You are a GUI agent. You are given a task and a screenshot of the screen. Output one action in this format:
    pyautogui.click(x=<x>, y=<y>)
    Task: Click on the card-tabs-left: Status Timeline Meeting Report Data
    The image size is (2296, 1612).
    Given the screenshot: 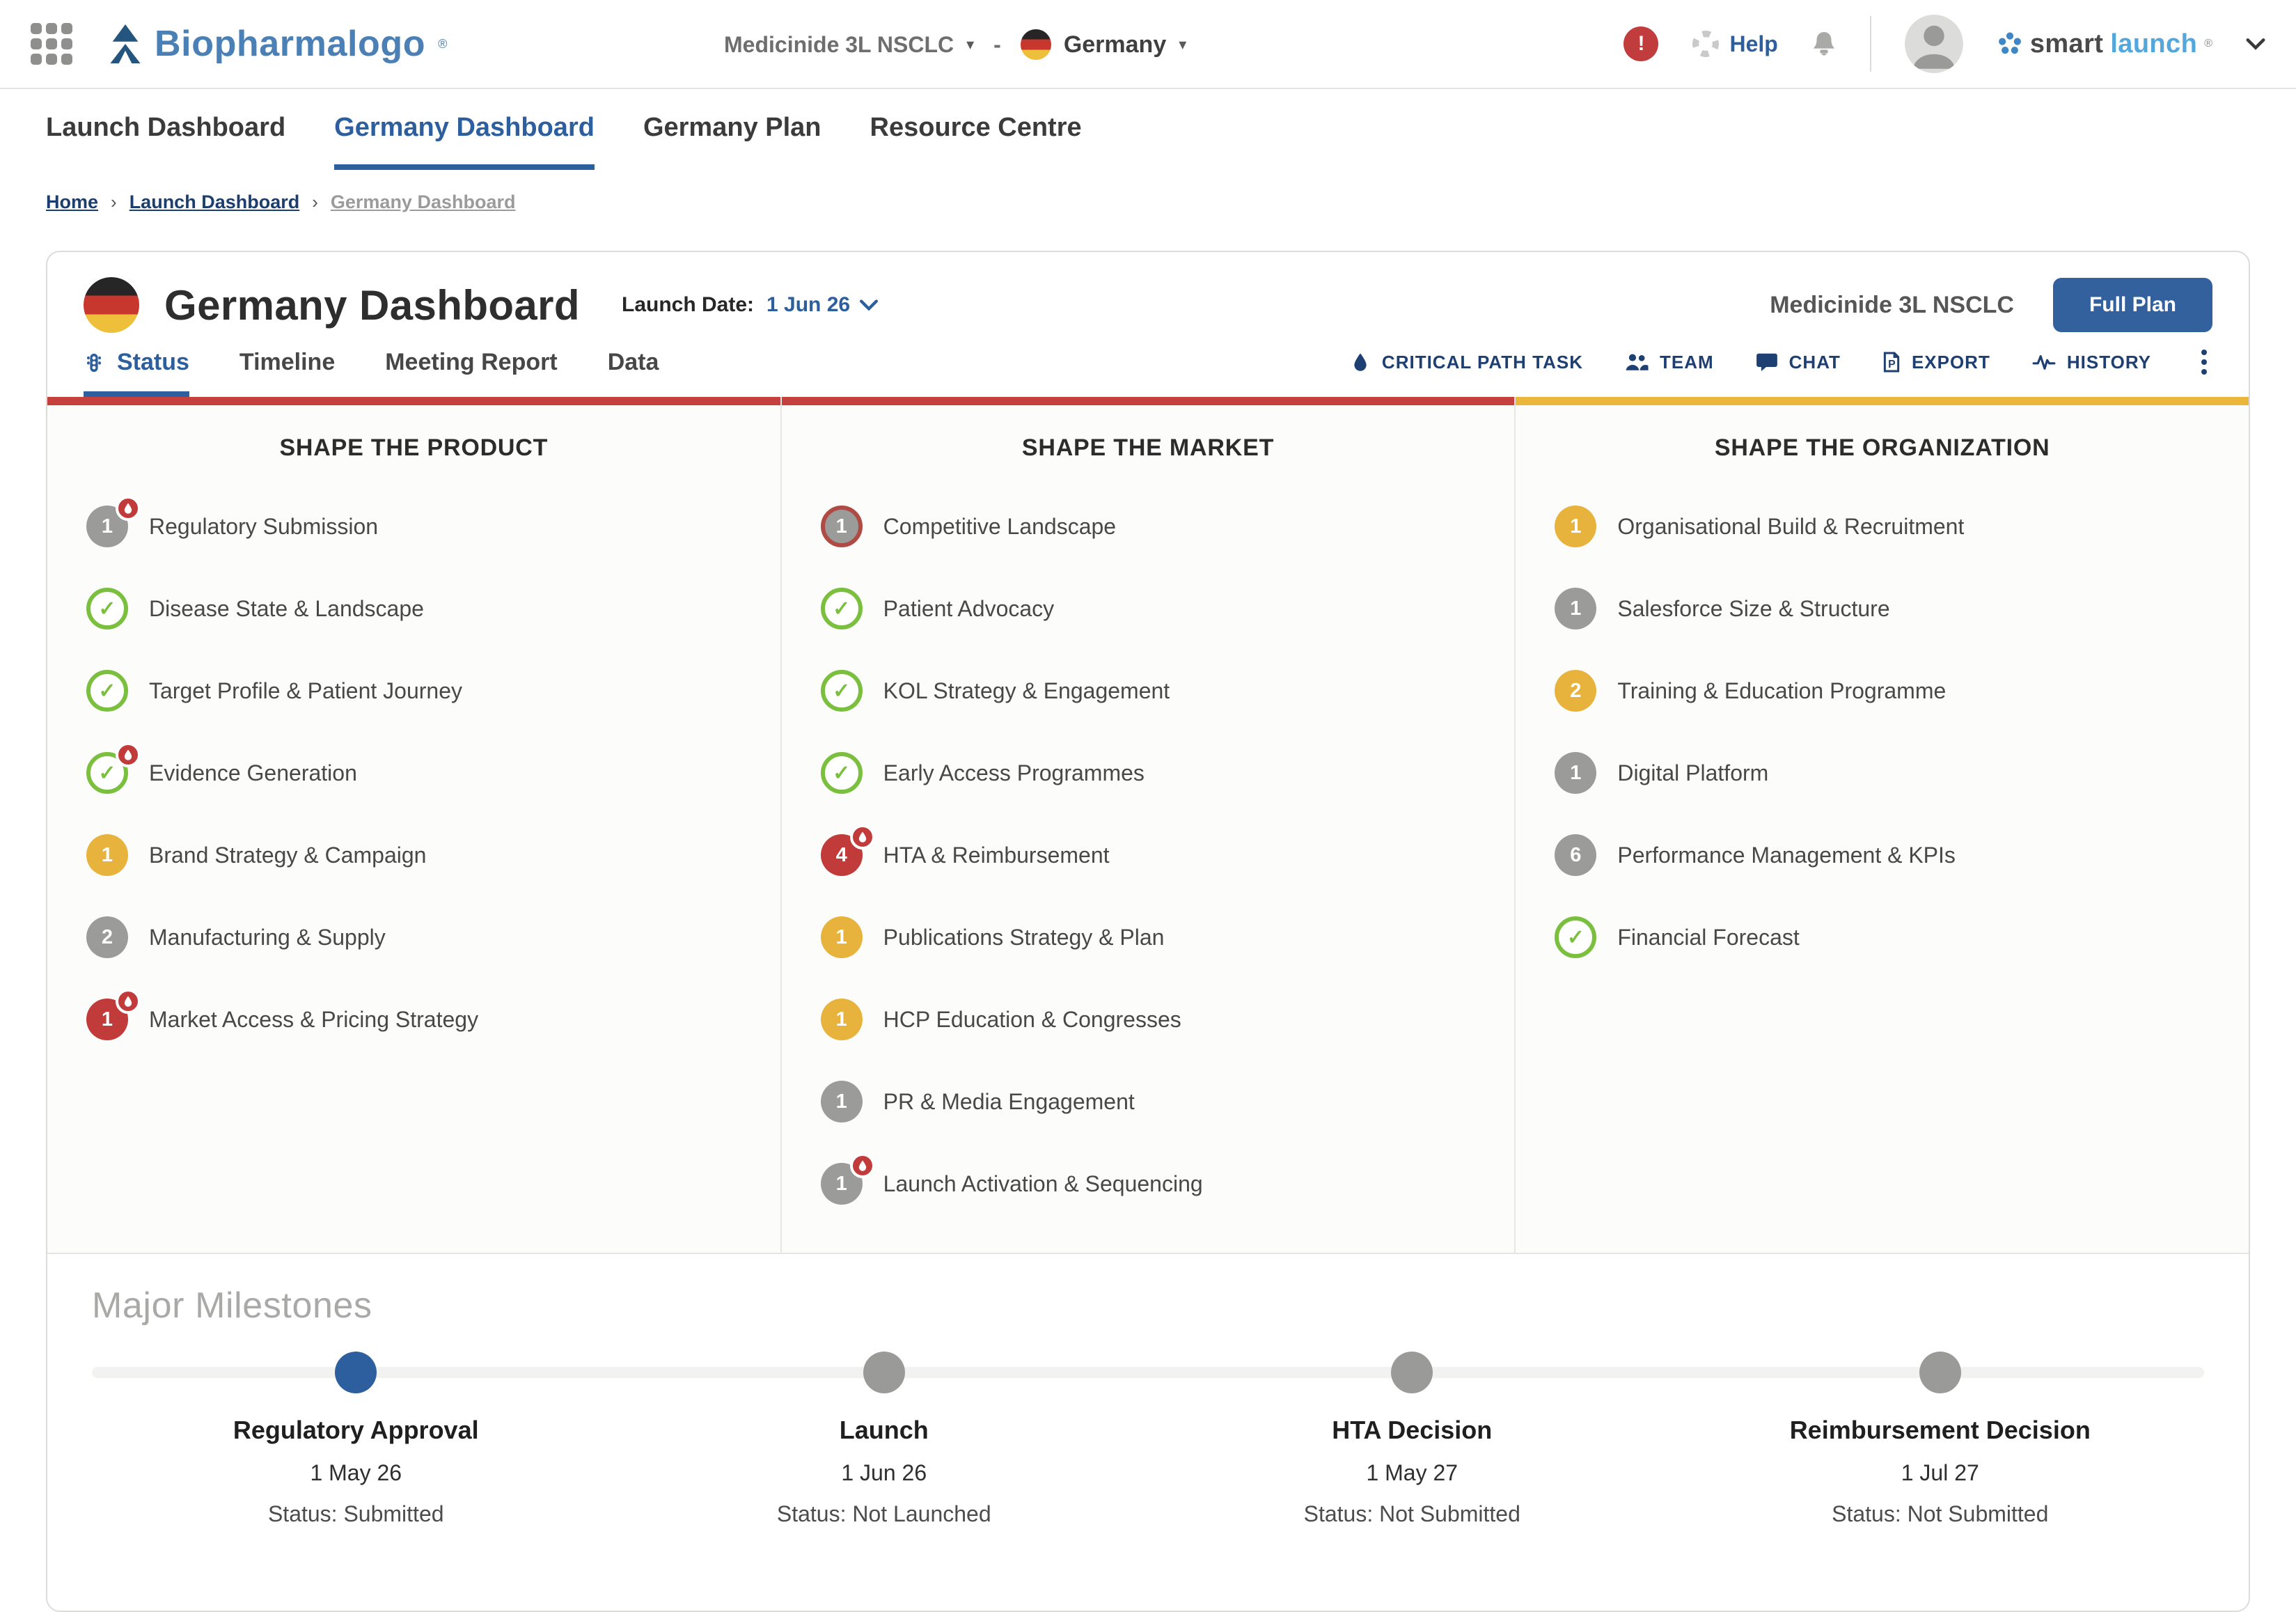 What is the action you would take?
    pyautogui.click(x=371, y=373)
    